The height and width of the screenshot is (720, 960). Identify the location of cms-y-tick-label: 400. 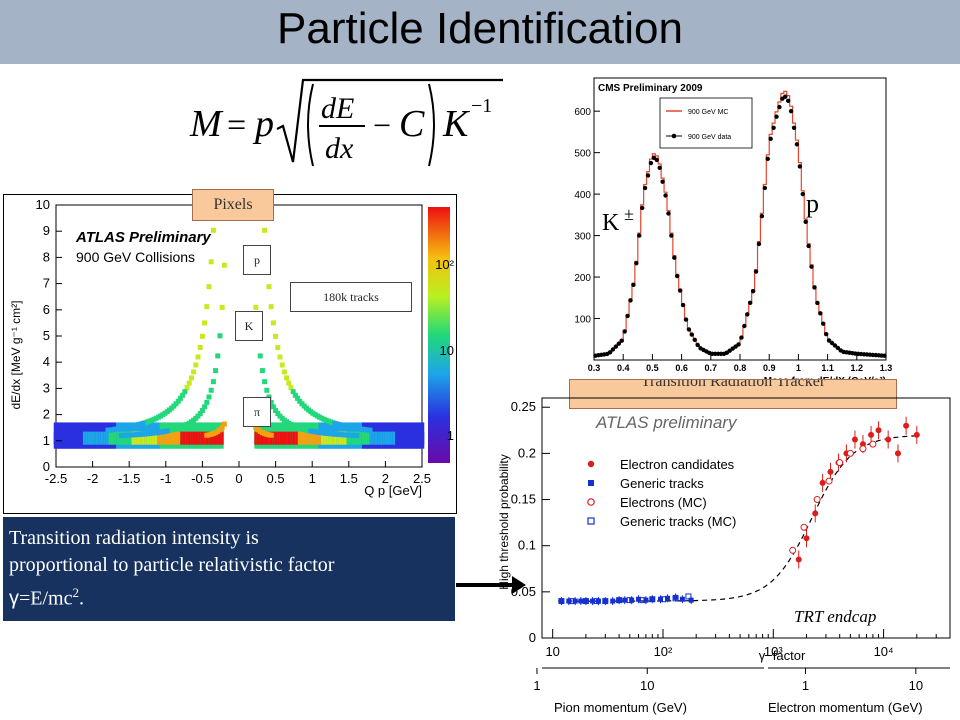
(582, 195).